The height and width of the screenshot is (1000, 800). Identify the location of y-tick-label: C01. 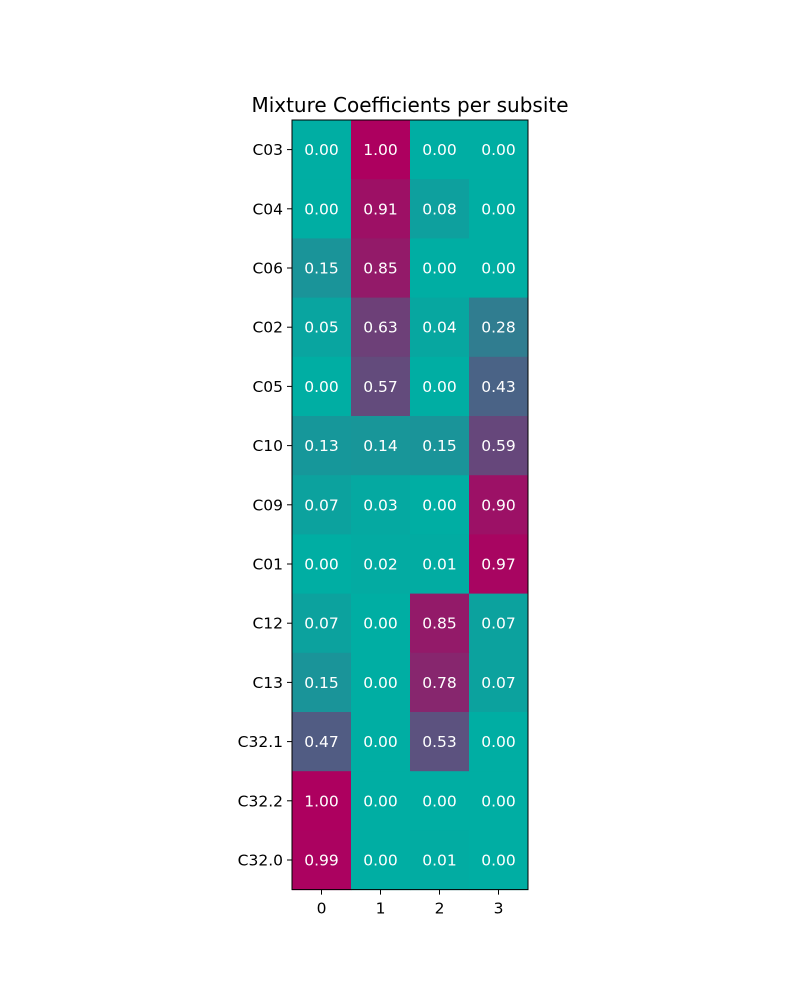
(267, 565).